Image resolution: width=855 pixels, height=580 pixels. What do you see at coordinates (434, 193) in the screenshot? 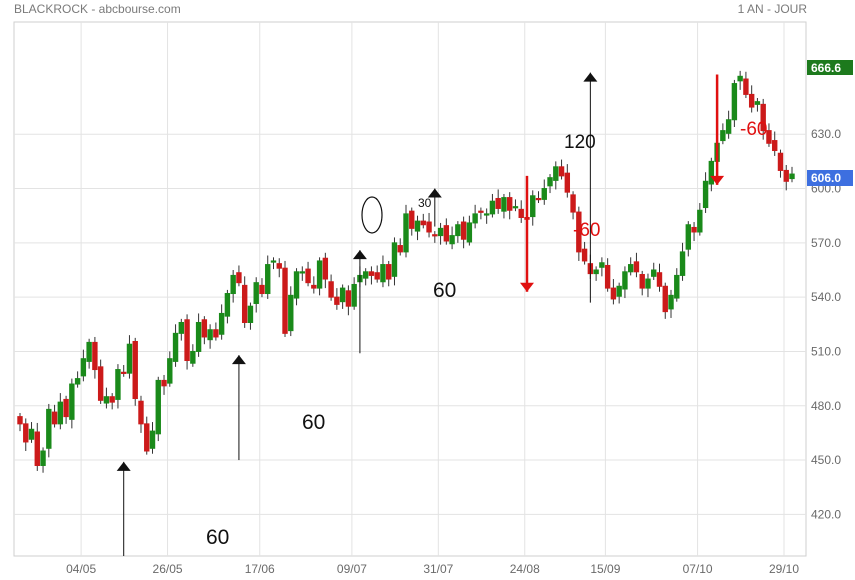
I see `black-arrow-3-head` at bounding box center [434, 193].